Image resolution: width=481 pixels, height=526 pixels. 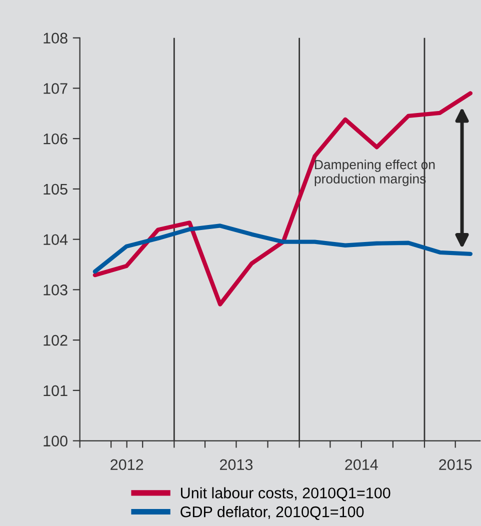 I want to click on y-tick-label: 103, so click(x=56, y=290).